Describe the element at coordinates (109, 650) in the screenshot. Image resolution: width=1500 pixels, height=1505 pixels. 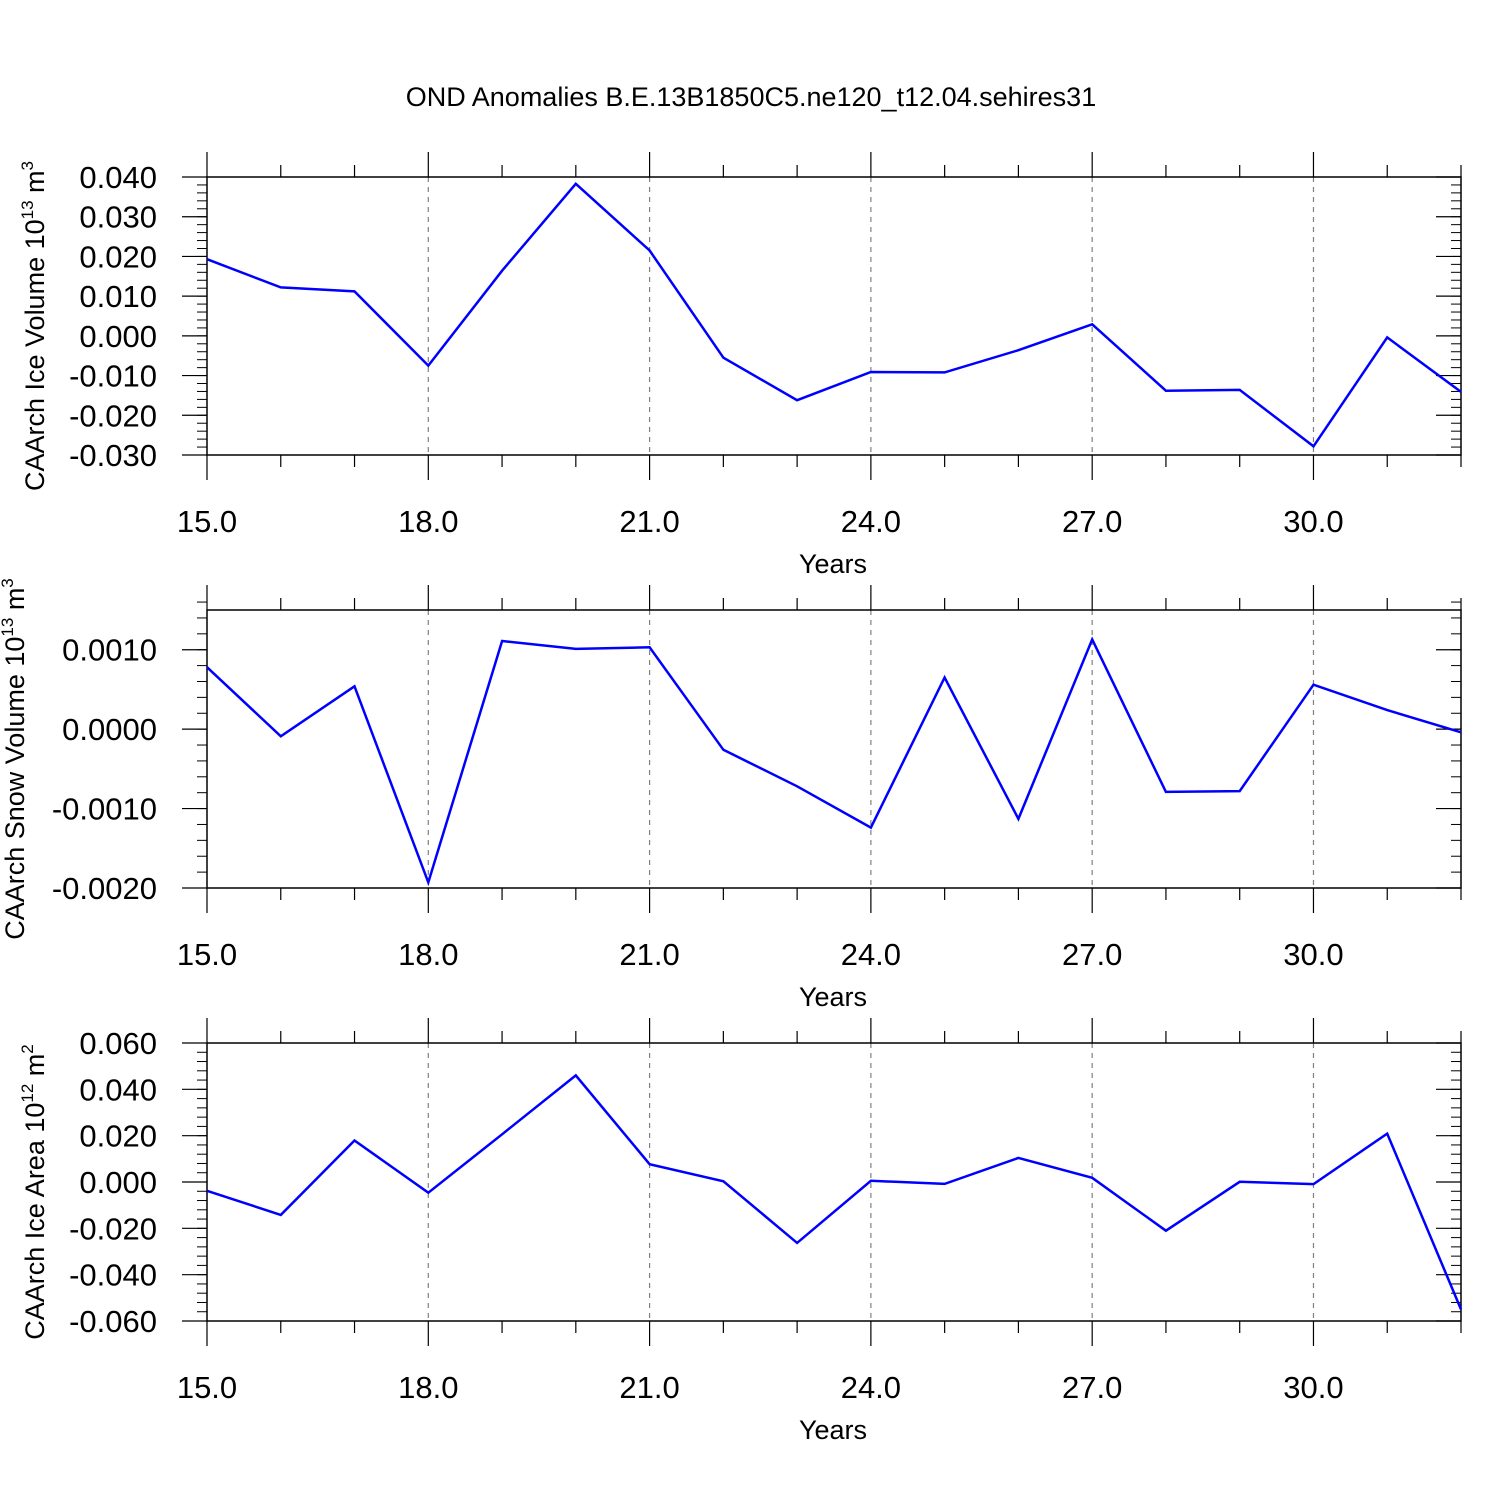
I see `y-tick-label: 0.0010` at that location.